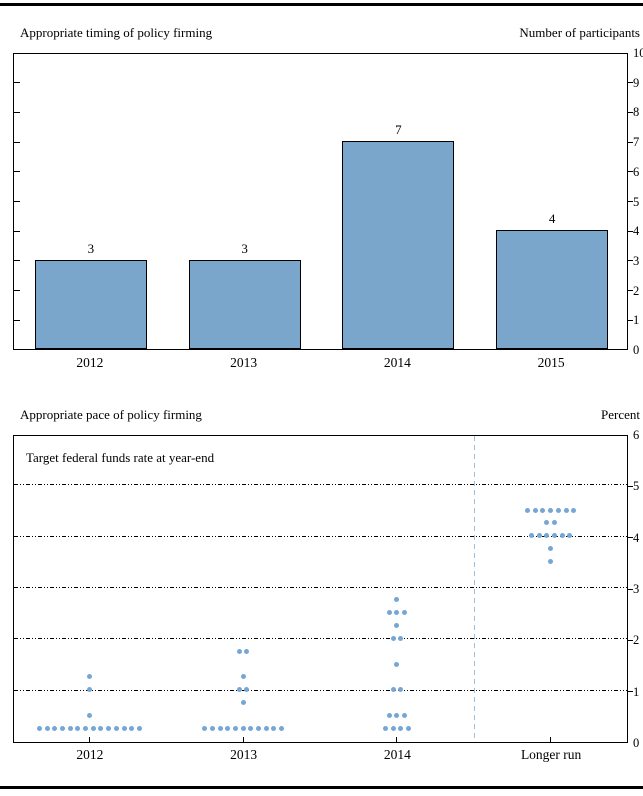 The image size is (643, 796). I want to click on top-rule, so click(321, 4).